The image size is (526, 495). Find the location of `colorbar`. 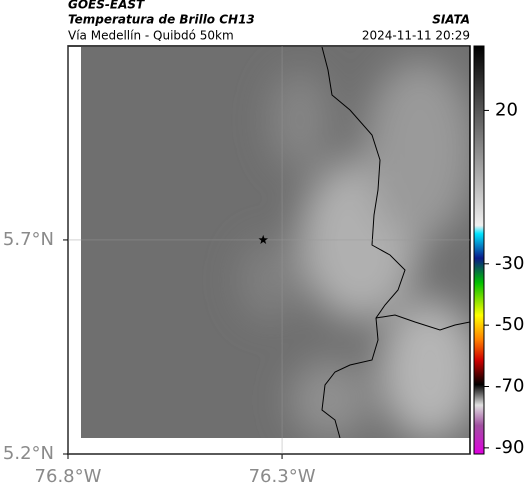

colorbar is located at coordinates (479, 250).